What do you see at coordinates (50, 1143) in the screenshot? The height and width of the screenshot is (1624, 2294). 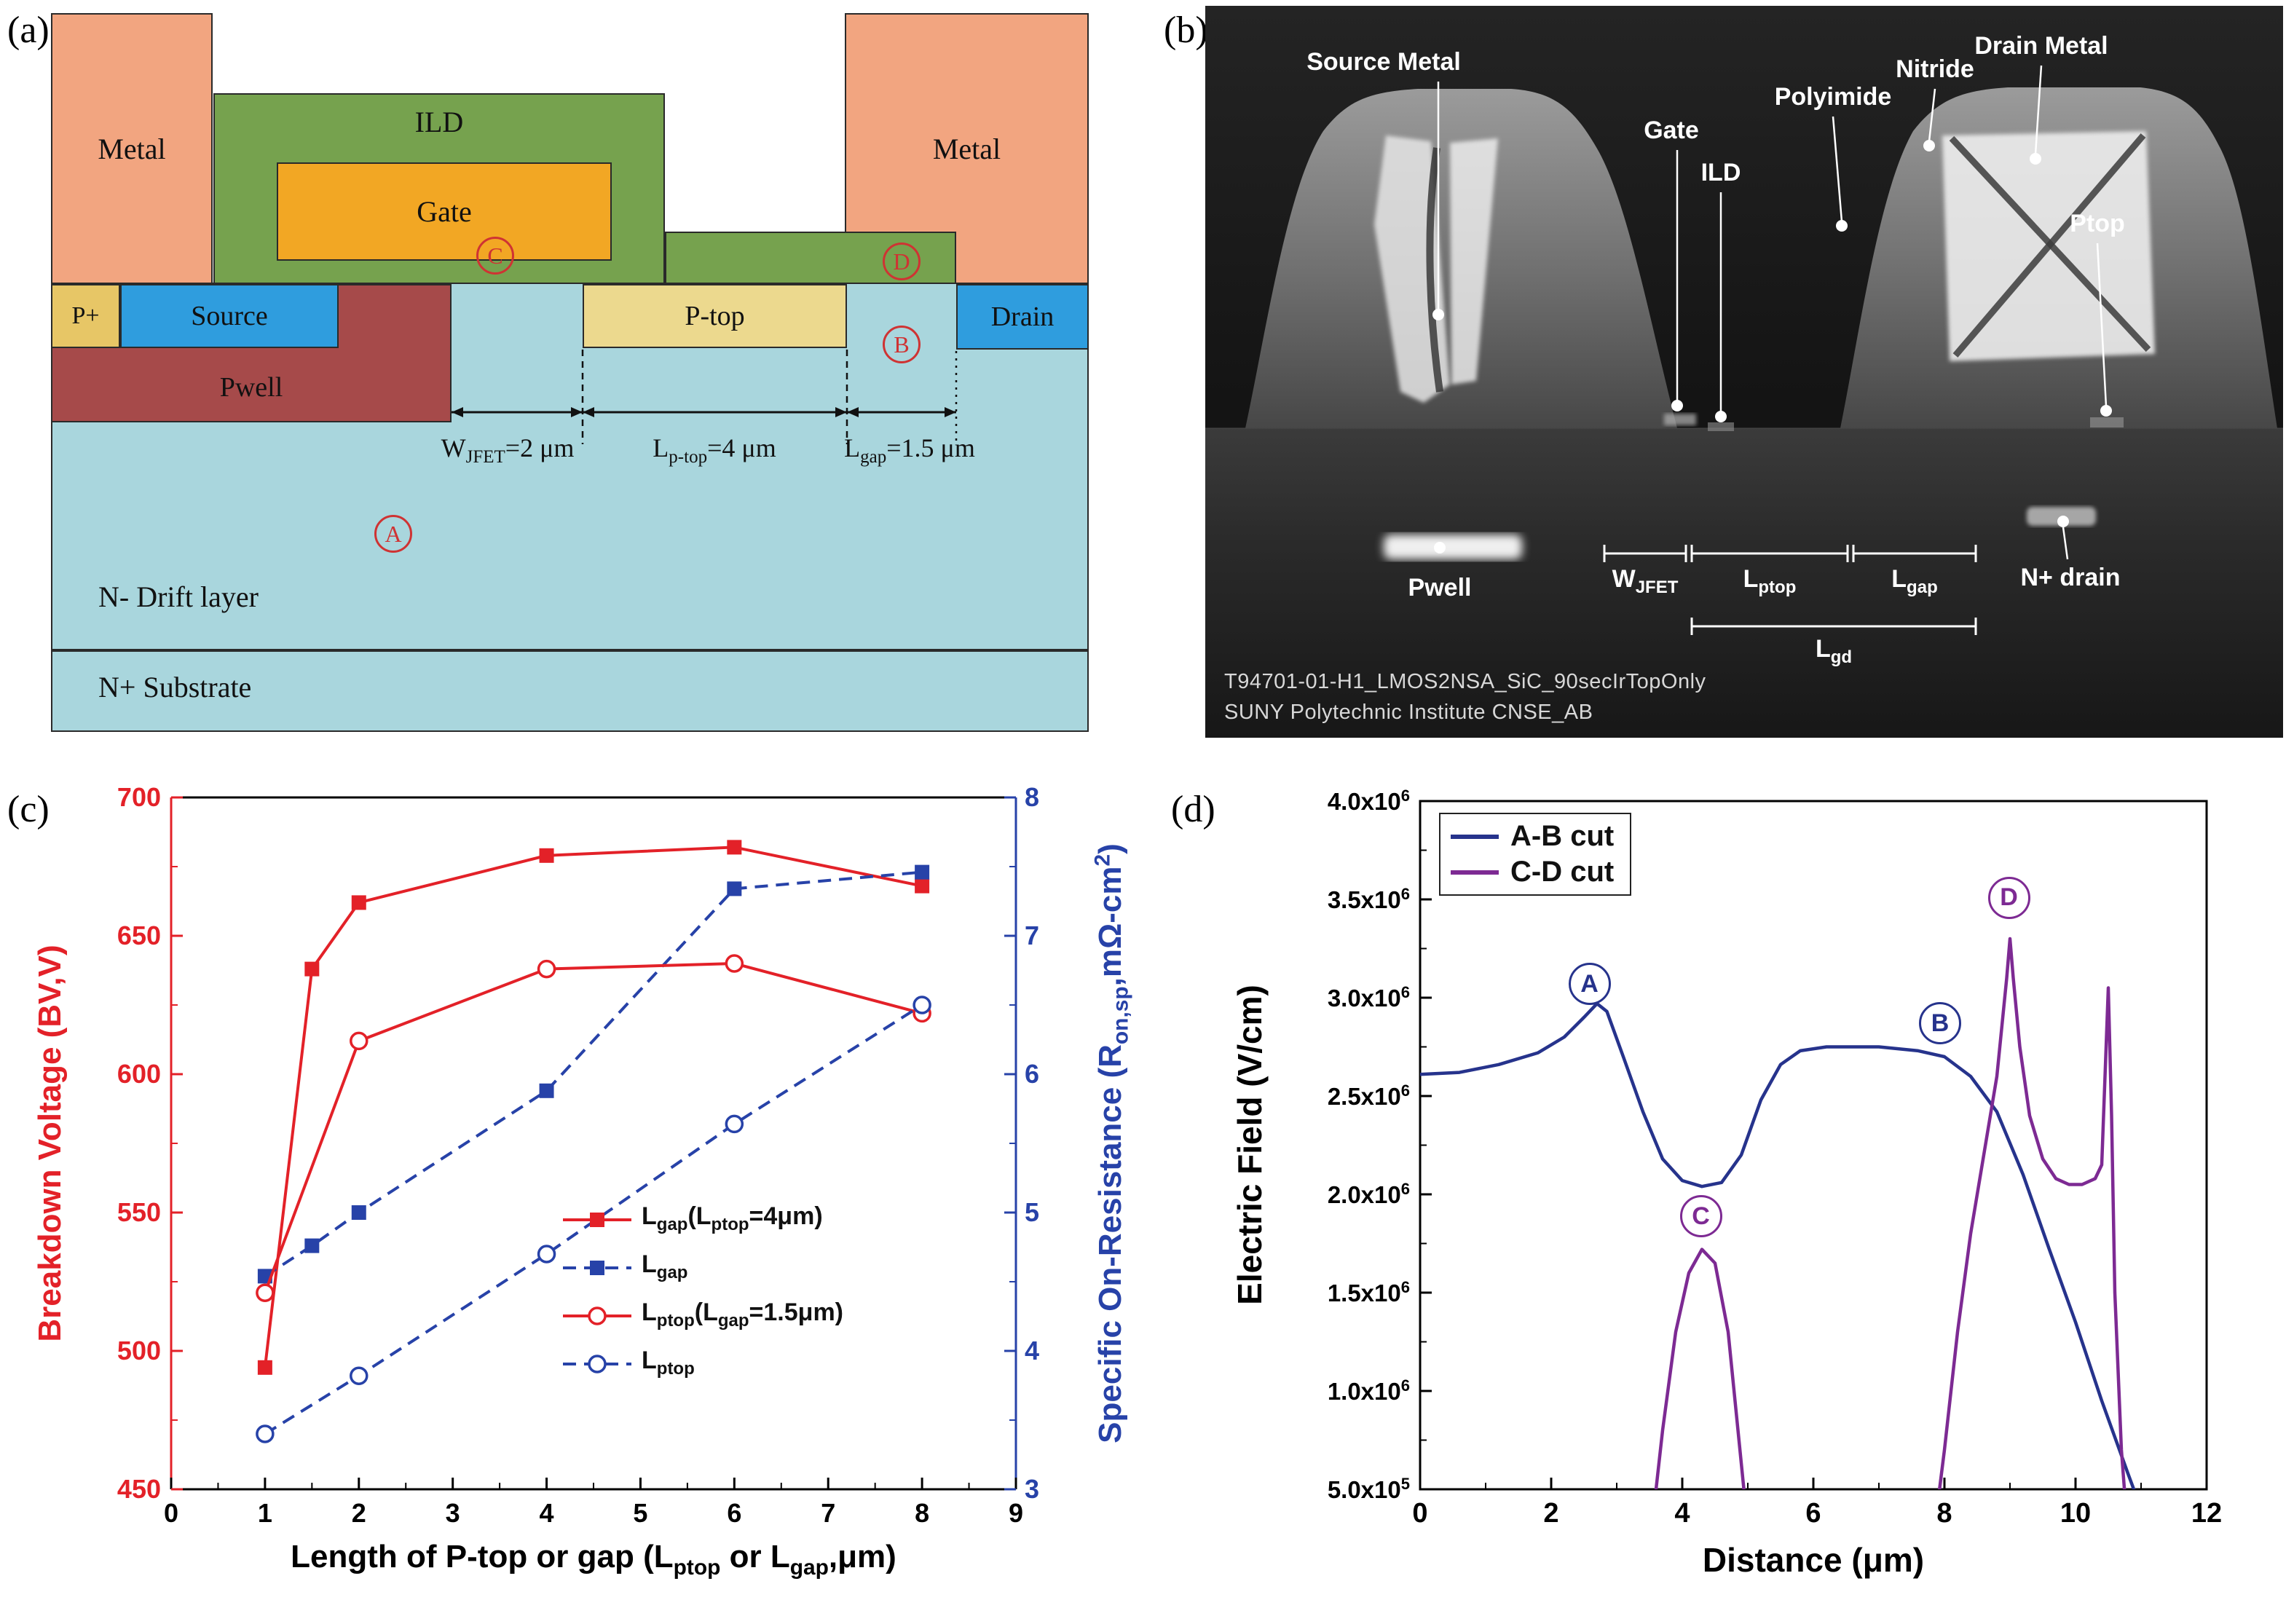 I see `c-left-axis-title: Breakdown Voltage (BV,V)` at bounding box center [50, 1143].